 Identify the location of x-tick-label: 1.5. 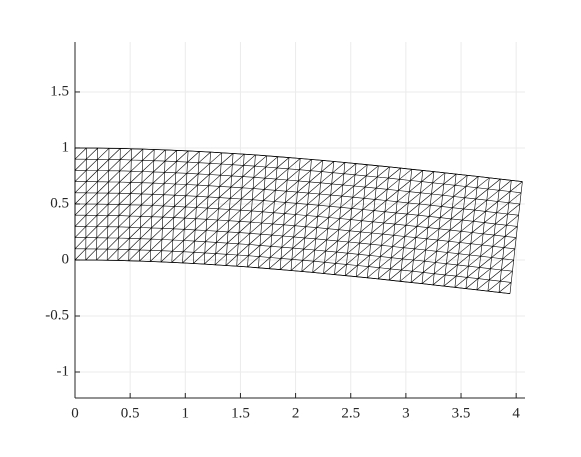
(240, 413).